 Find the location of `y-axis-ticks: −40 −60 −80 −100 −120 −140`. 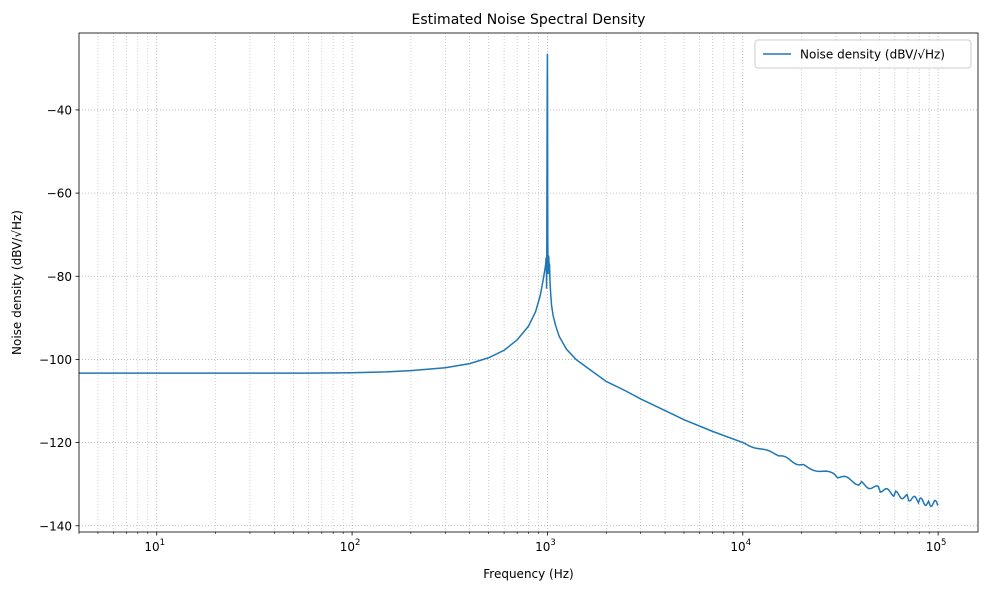

y-axis-ticks: −40 −60 −80 −100 −120 −140 is located at coordinates (59, 318).